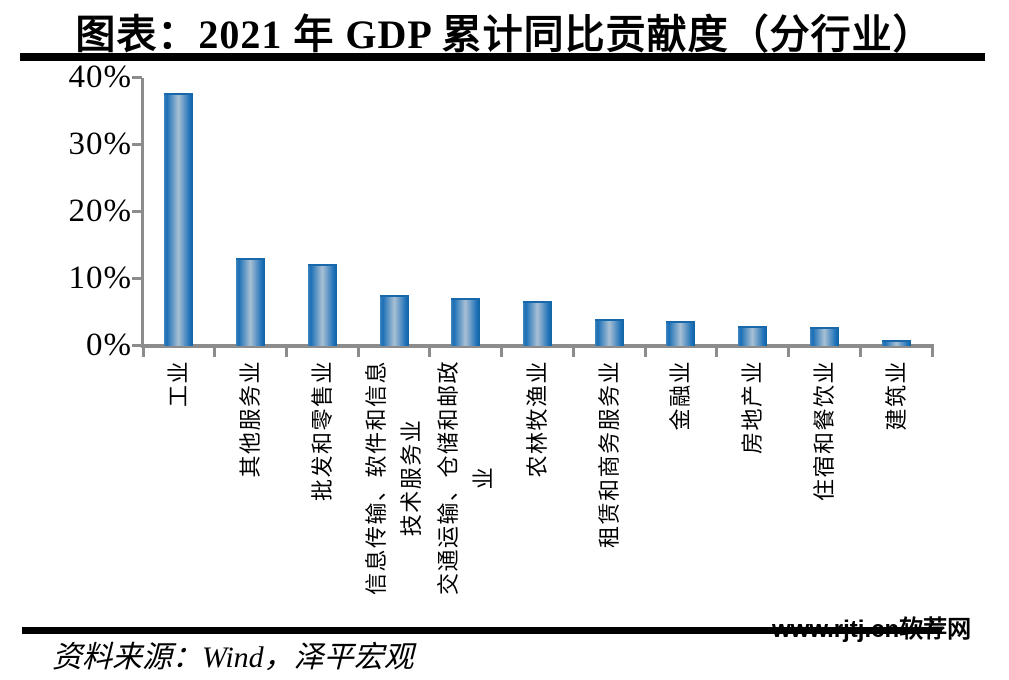  Describe the element at coordinates (824, 431) in the screenshot. I see `x-axis-category-label: 住宿和餐饮业` at that location.